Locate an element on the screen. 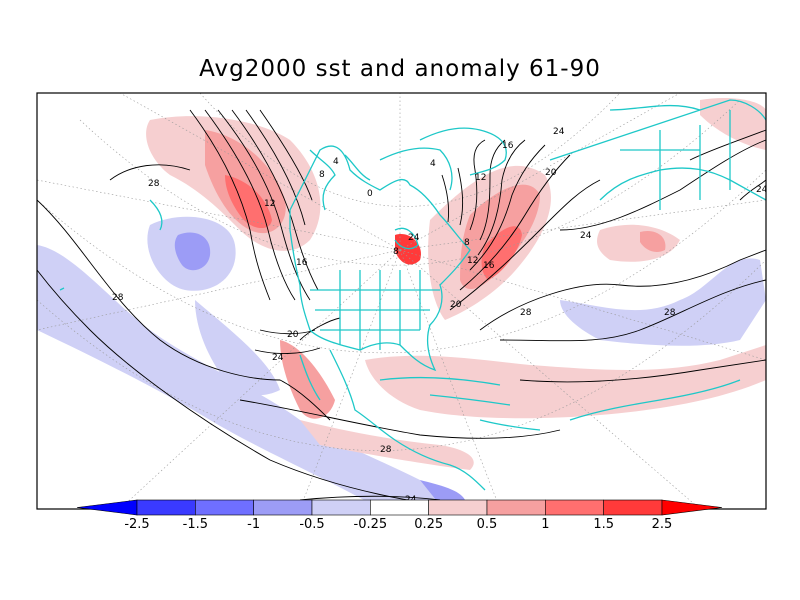 The width and height of the screenshot is (800, 600). map-title: Avg2000 sst and anomaly 61-90 is located at coordinates (400, 69).